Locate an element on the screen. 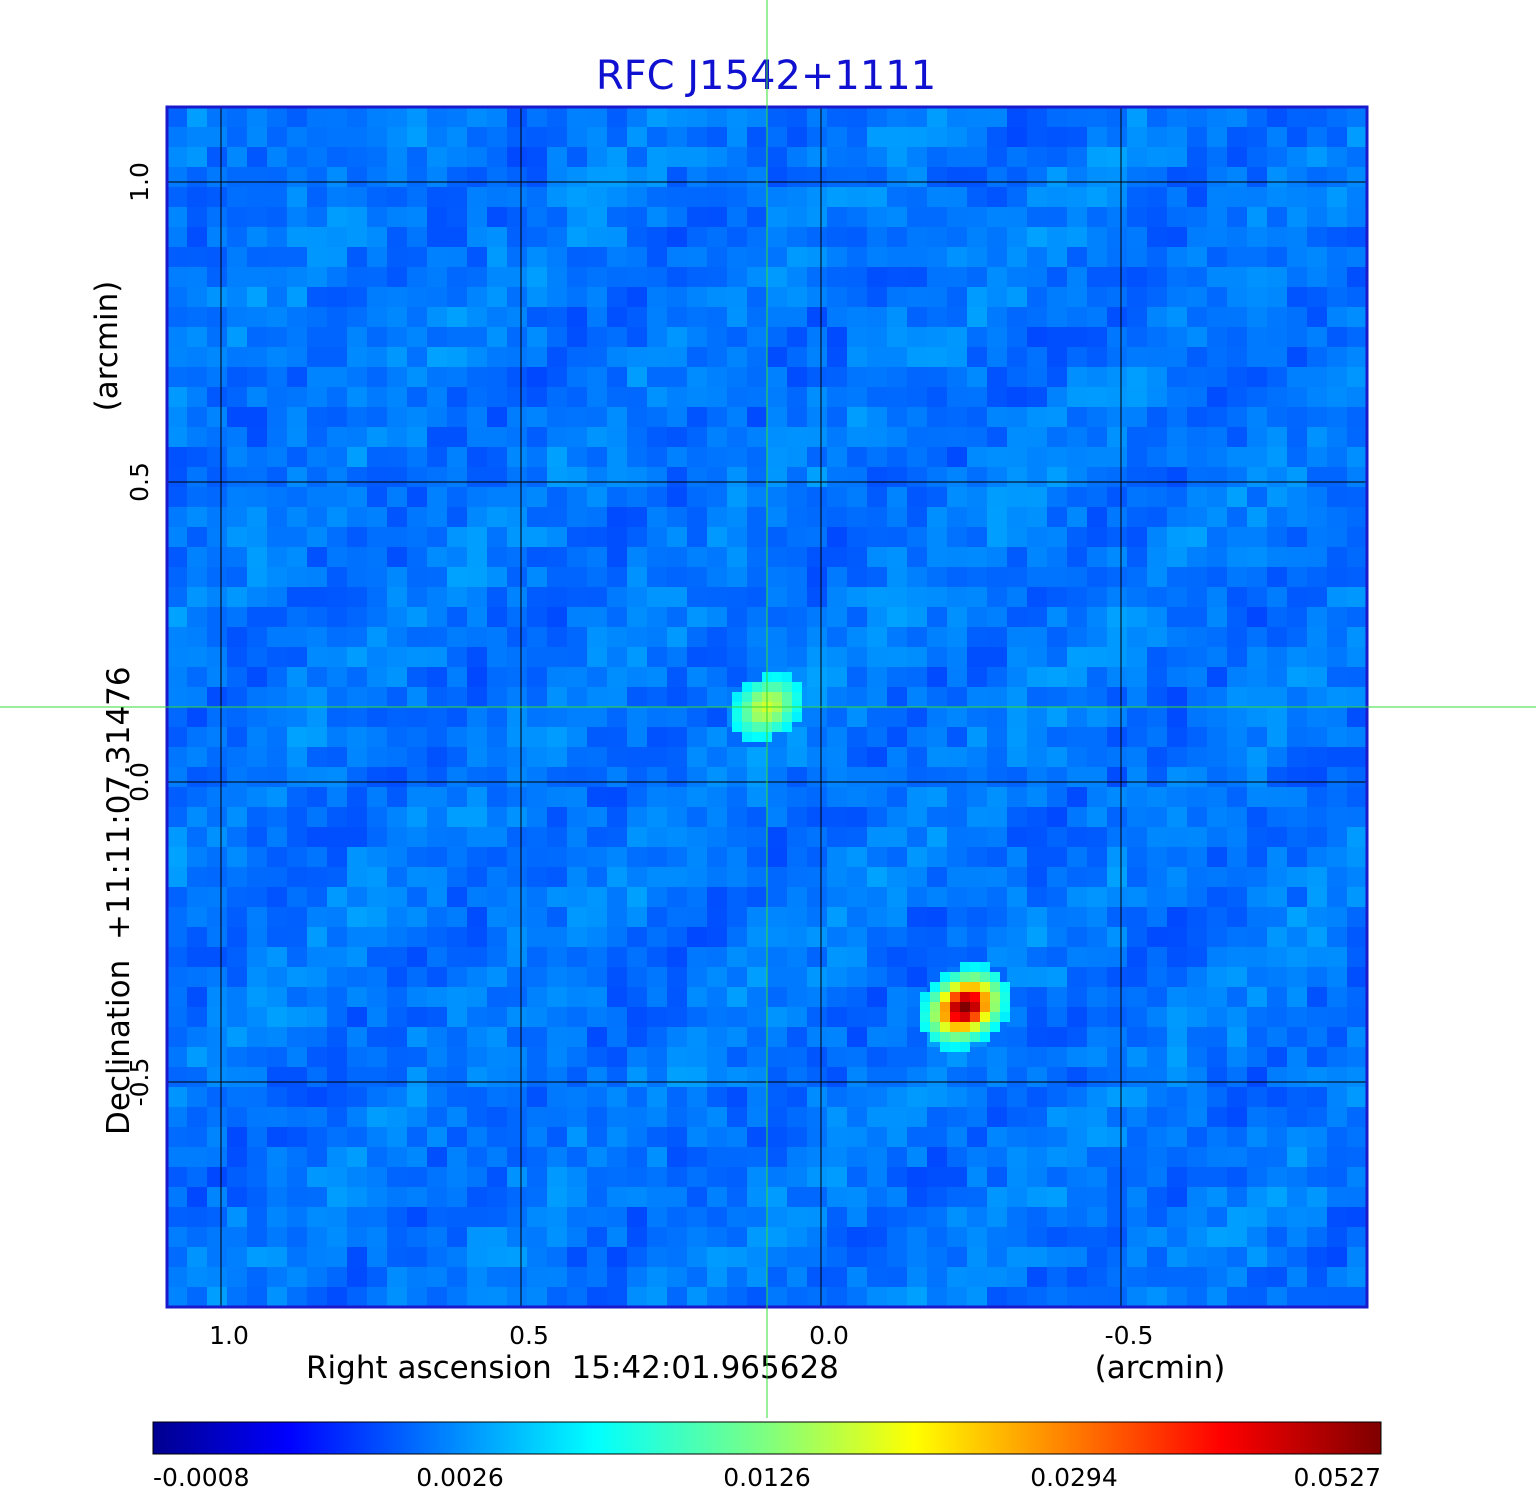  y-axis-label: Declination +11:11:07.31476 is located at coordinates (119, 900).